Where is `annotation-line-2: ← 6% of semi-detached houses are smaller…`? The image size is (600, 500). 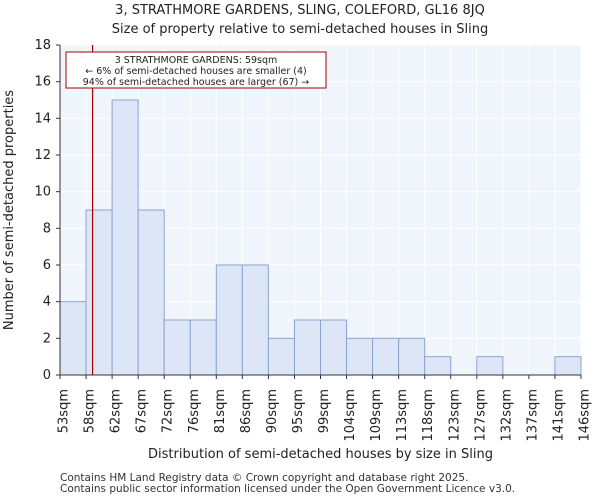 annotation-line-2: ← 6% of semi-detached houses are smaller… is located at coordinates (195, 71).